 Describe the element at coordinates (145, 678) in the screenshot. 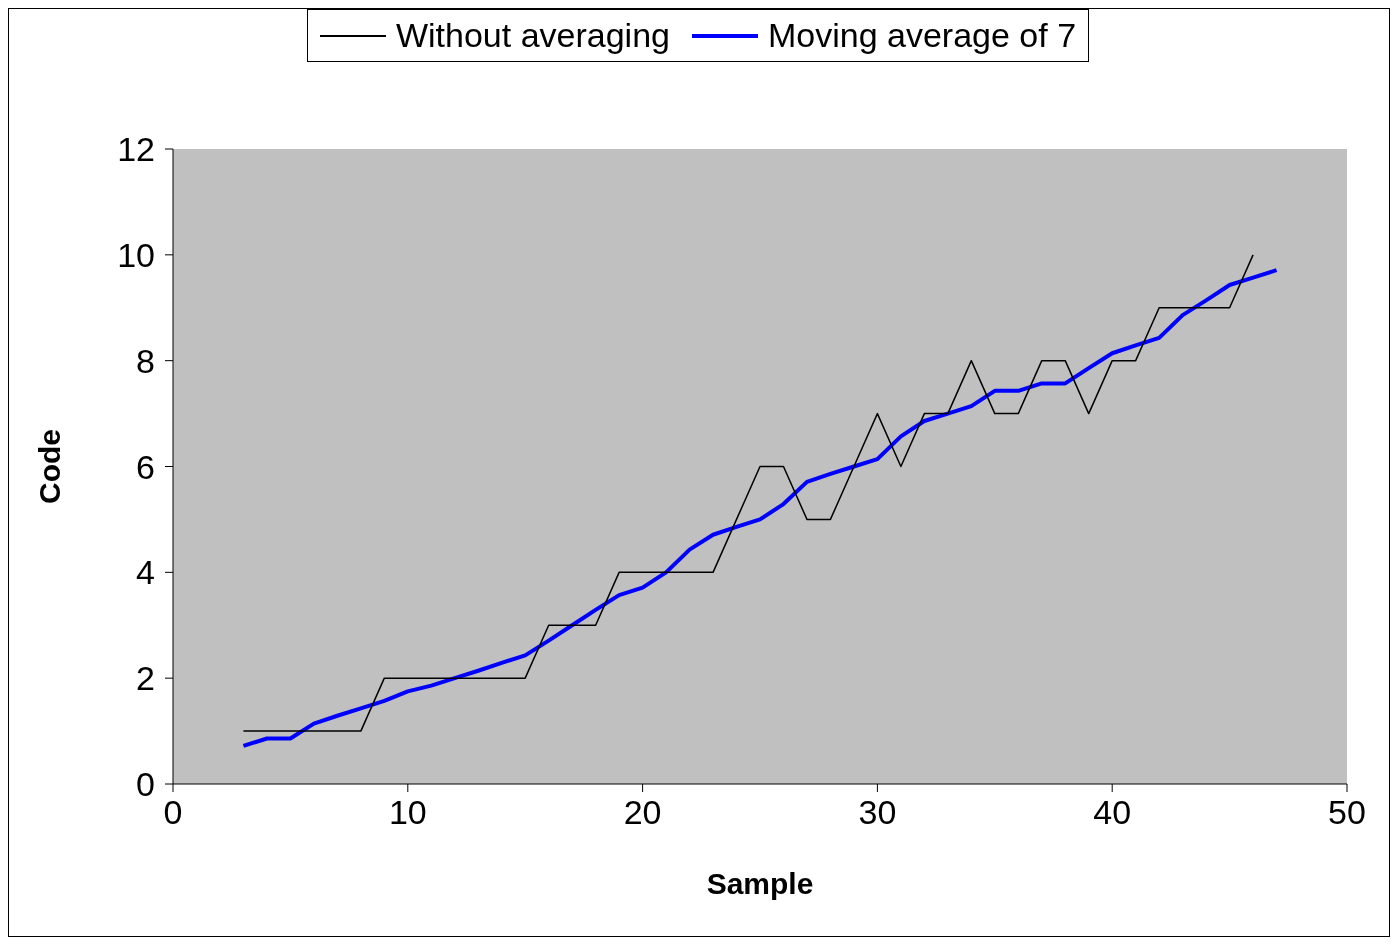

I see `y-tick-label: 2` at that location.